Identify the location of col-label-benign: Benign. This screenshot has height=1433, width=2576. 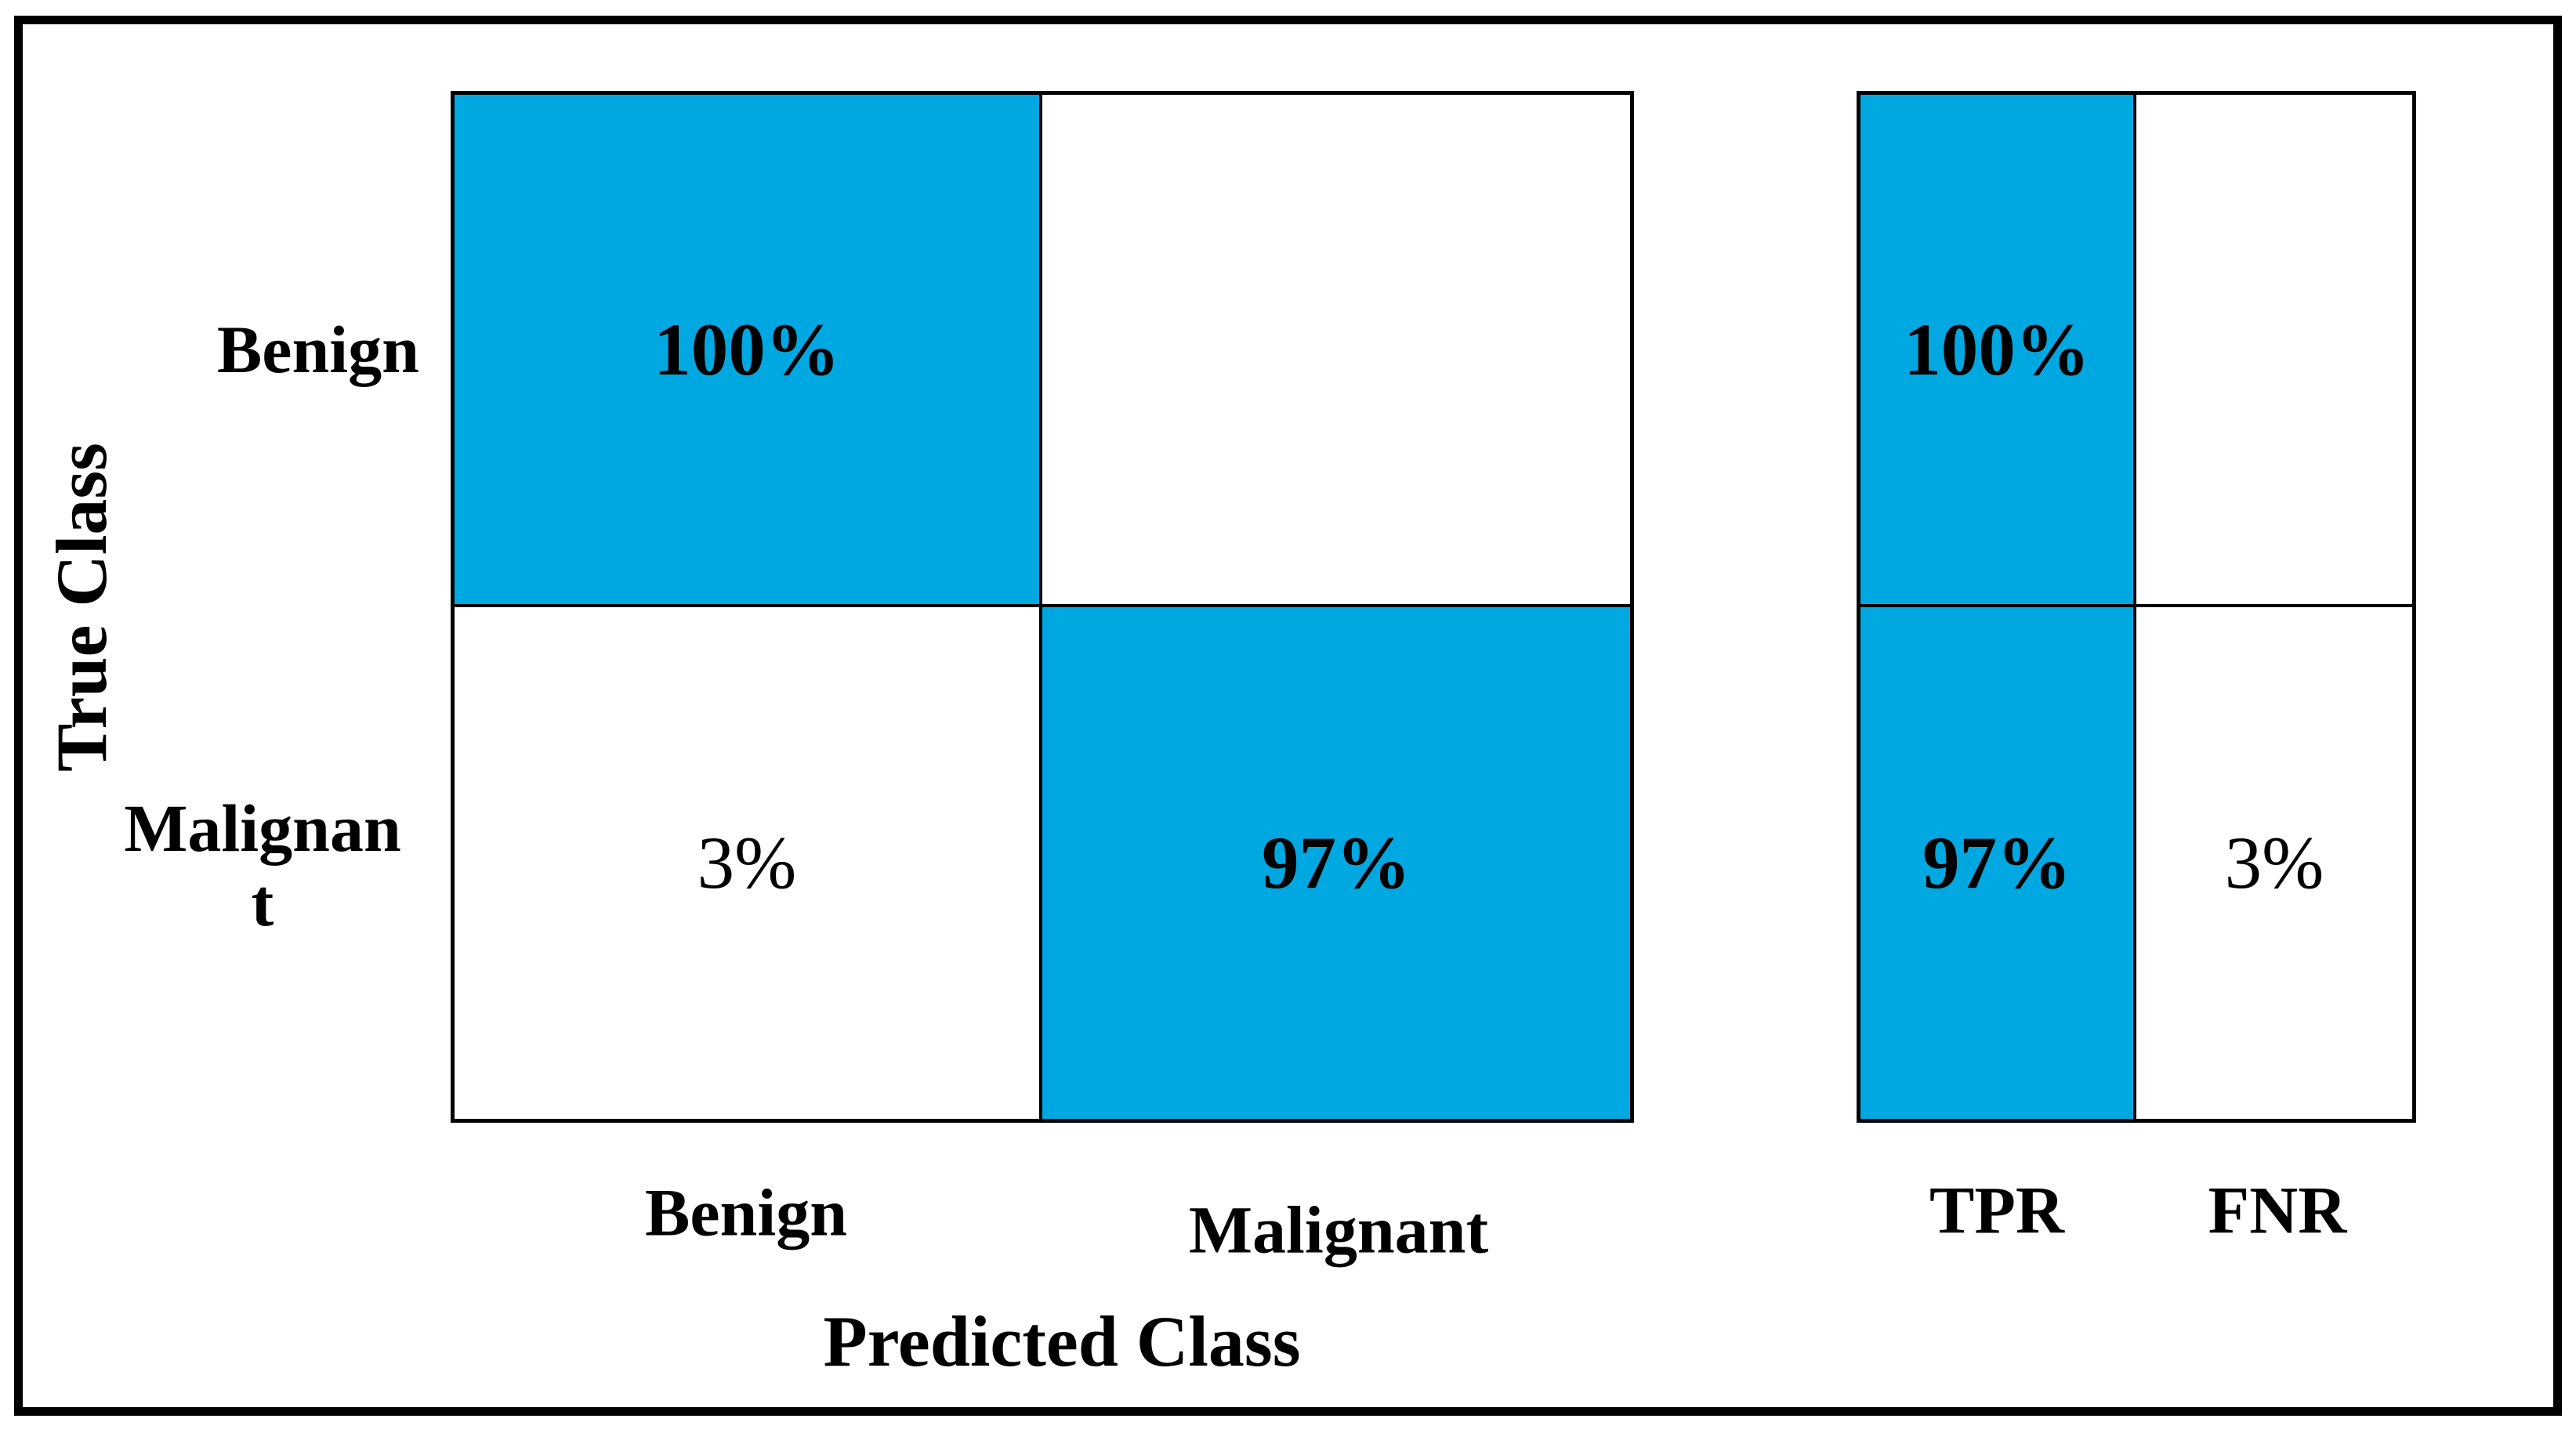
(746, 1212).